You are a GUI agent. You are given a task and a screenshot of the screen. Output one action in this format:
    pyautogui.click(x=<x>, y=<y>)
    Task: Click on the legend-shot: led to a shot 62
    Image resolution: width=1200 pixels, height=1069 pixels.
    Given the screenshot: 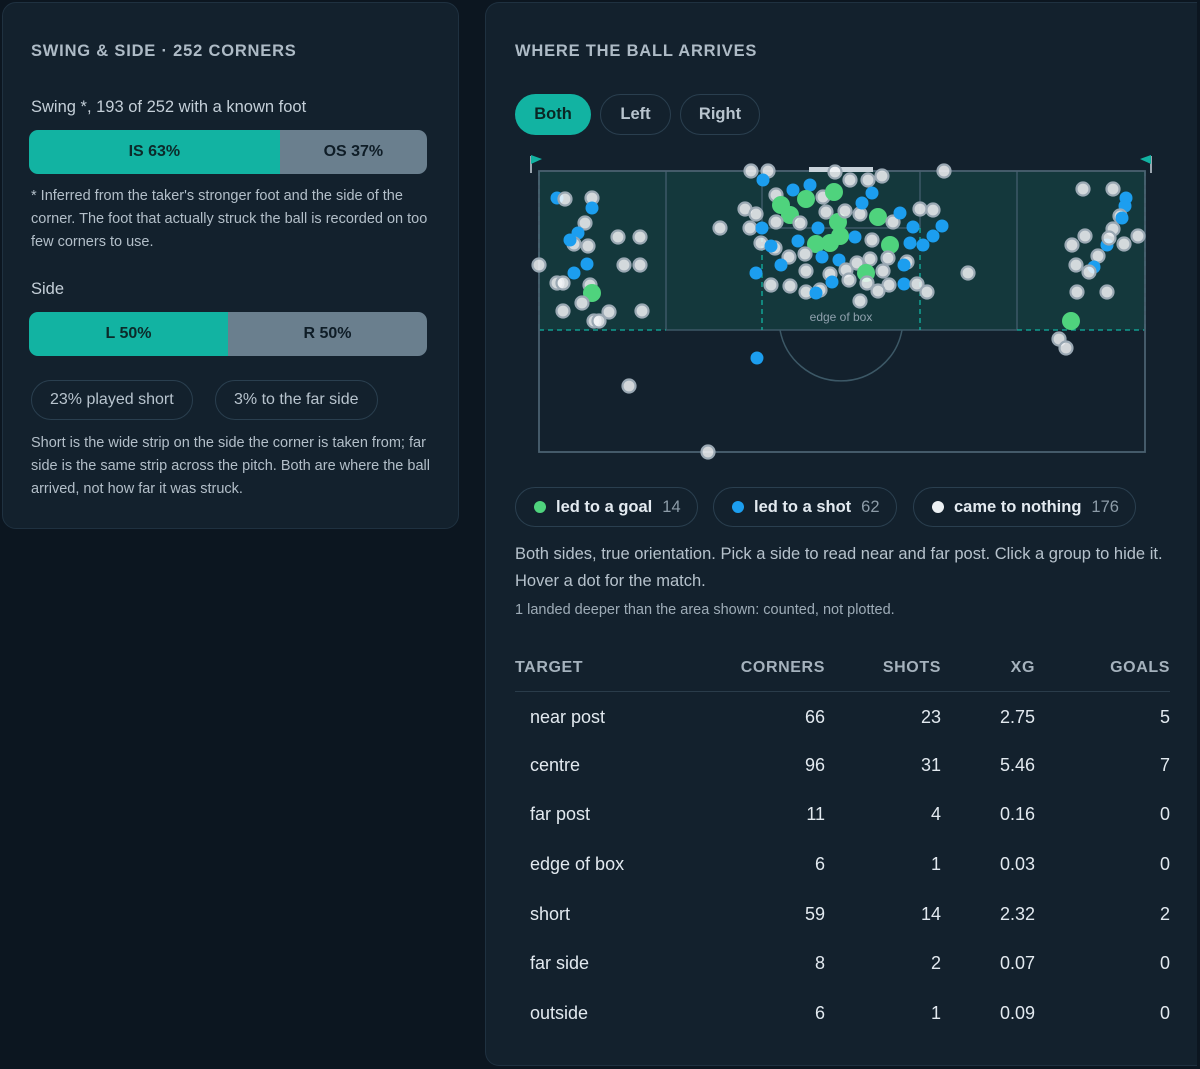 What is the action you would take?
    pyautogui.click(x=805, y=507)
    